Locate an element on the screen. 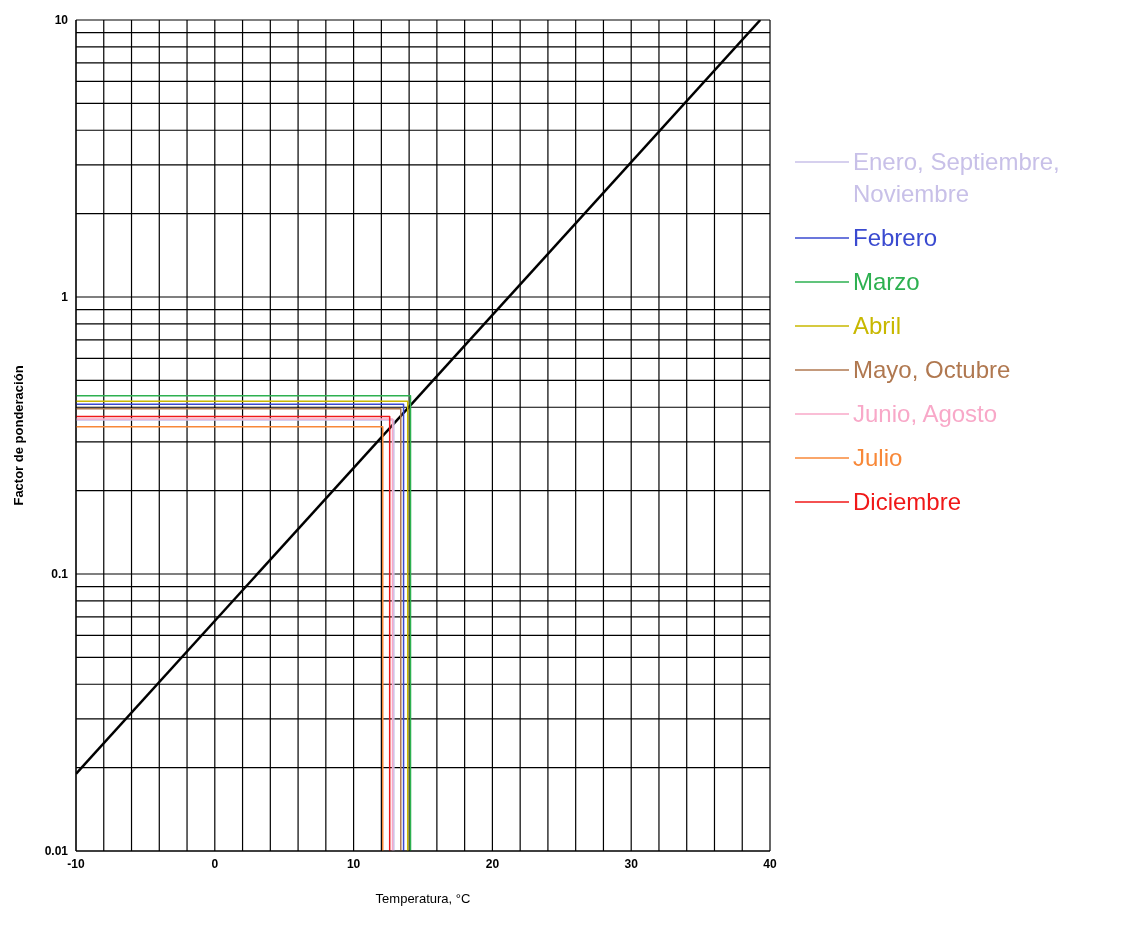 The width and height of the screenshot is (1145, 928). y-tick-label: 1 is located at coordinates (65, 297).